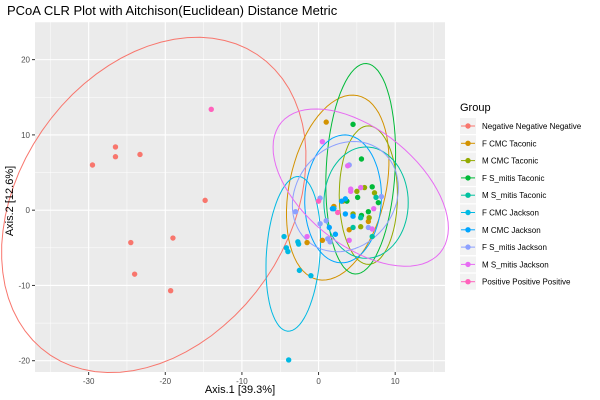 The image size is (600, 400). Describe the element at coordinates (510, 213) in the screenshot. I see `legend-label: F CMC Jackson` at that location.